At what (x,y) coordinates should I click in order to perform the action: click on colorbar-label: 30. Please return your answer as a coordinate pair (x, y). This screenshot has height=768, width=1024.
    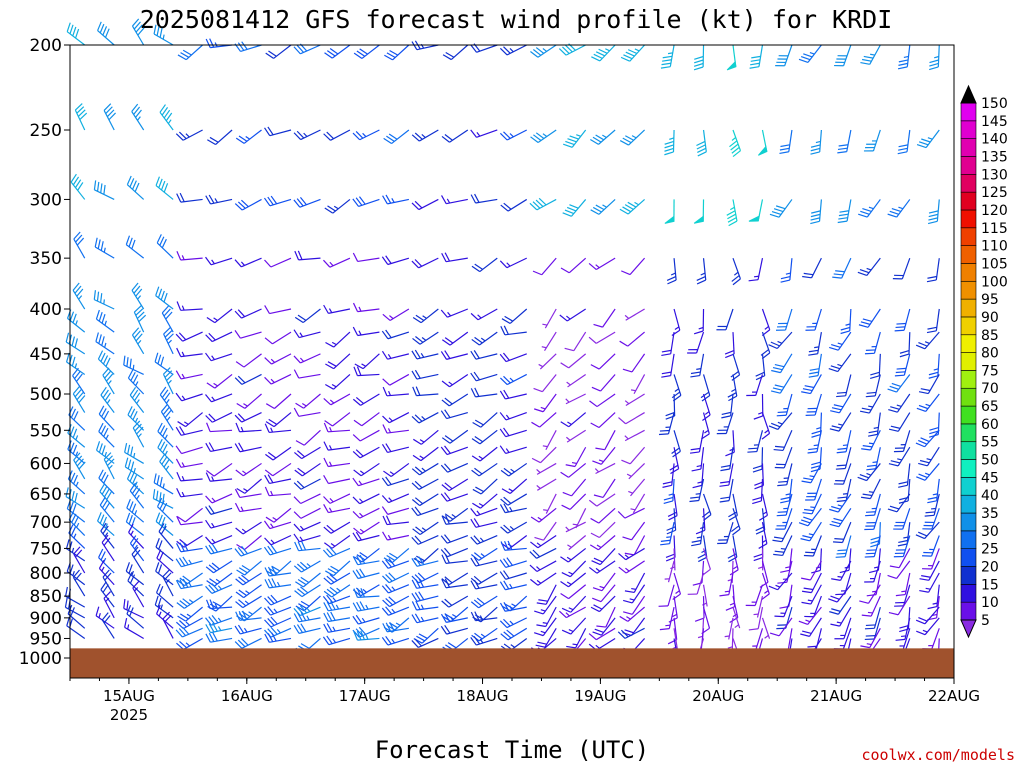
    Looking at the image, I should click on (990, 532).